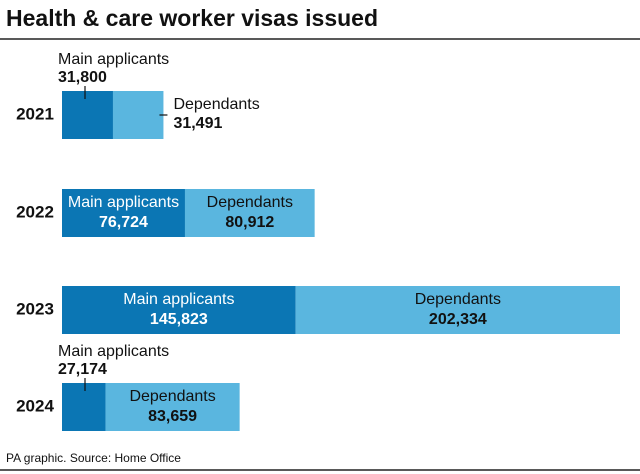 This screenshot has width=640, height=474. Describe the element at coordinates (172, 416) in the screenshot. I see `value-label: 83,659` at that location.